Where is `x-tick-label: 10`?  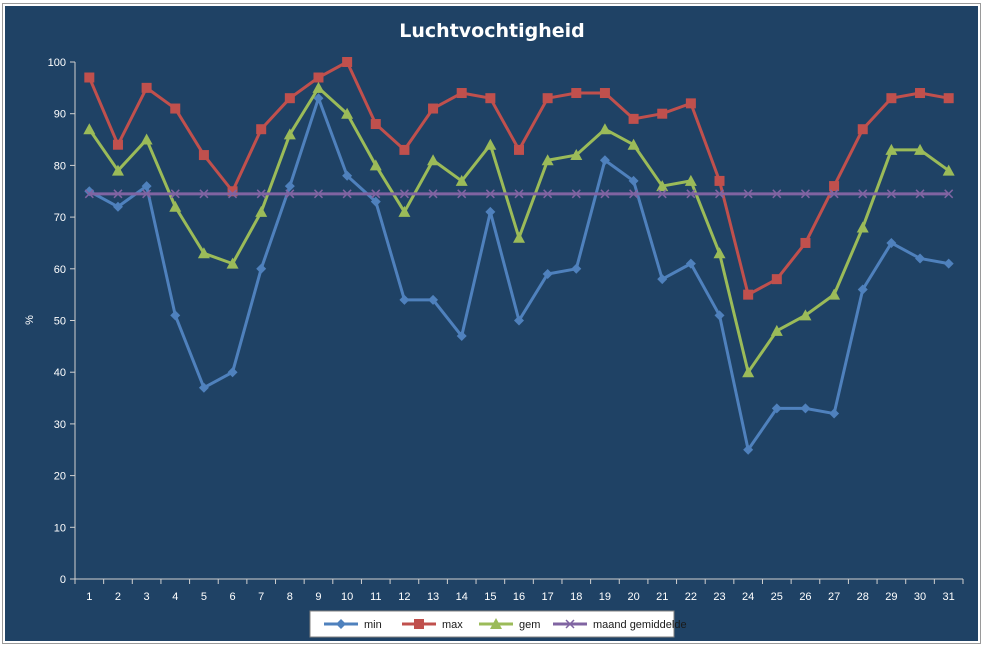 x-tick-label: 10 is located at coordinates (347, 597).